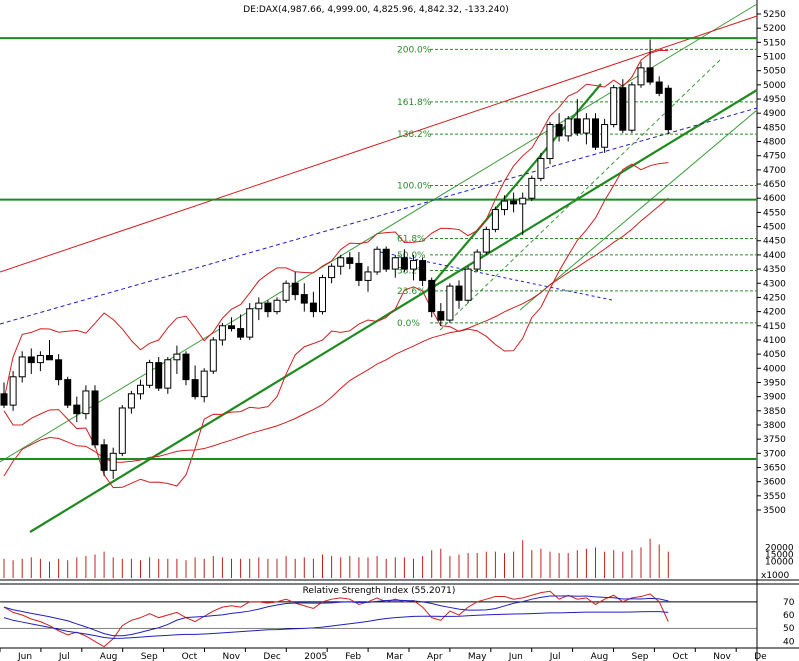 The image size is (799, 661). What do you see at coordinates (774, 313) in the screenshot?
I see `price-tick-label: 4200` at bounding box center [774, 313].